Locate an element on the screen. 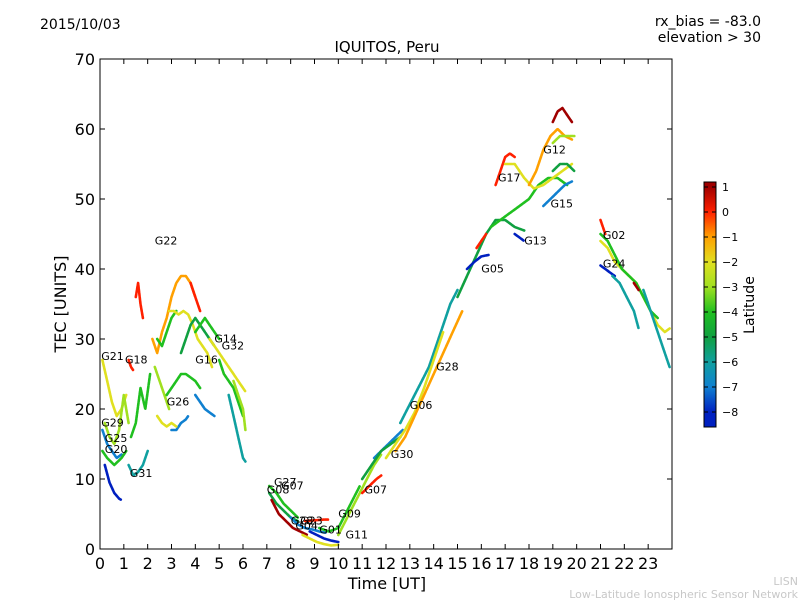 The width and height of the screenshot is (800, 601). satellite-label-g05-24: G05 is located at coordinates (492, 269).